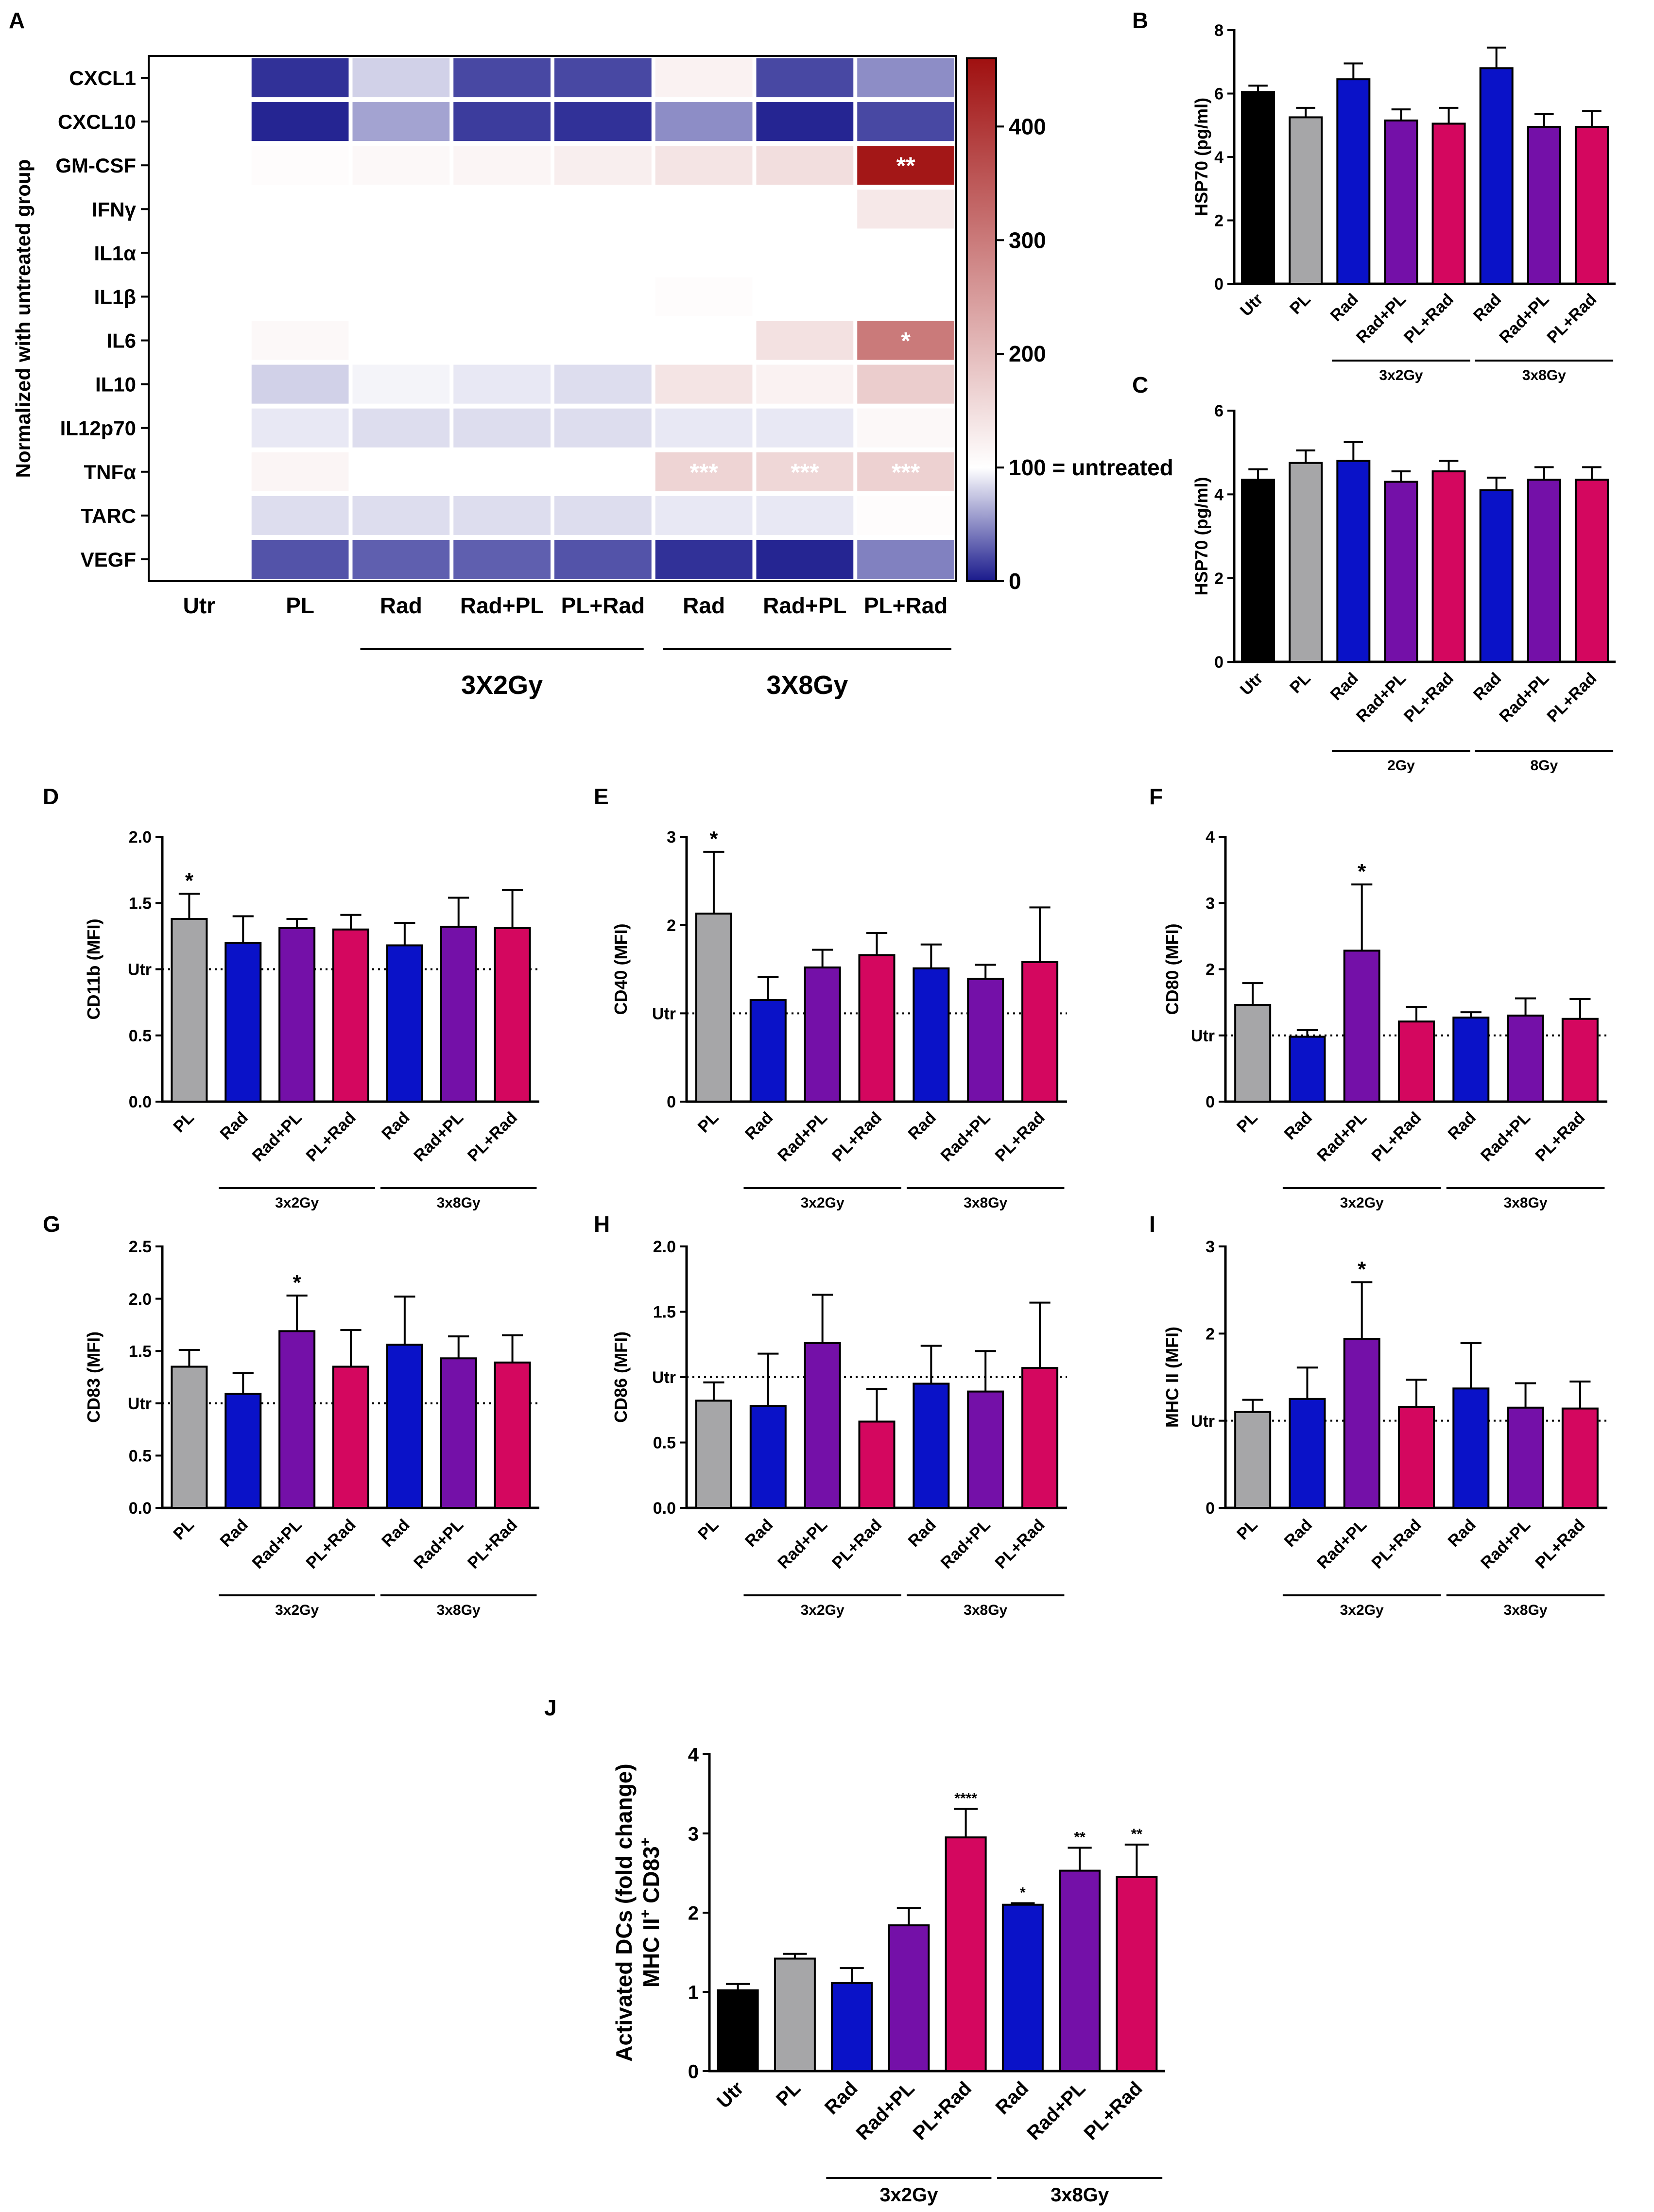  Describe the element at coordinates (93, 969) in the screenshot. I see `y-axis-label: CD11b (MFI)` at that location.